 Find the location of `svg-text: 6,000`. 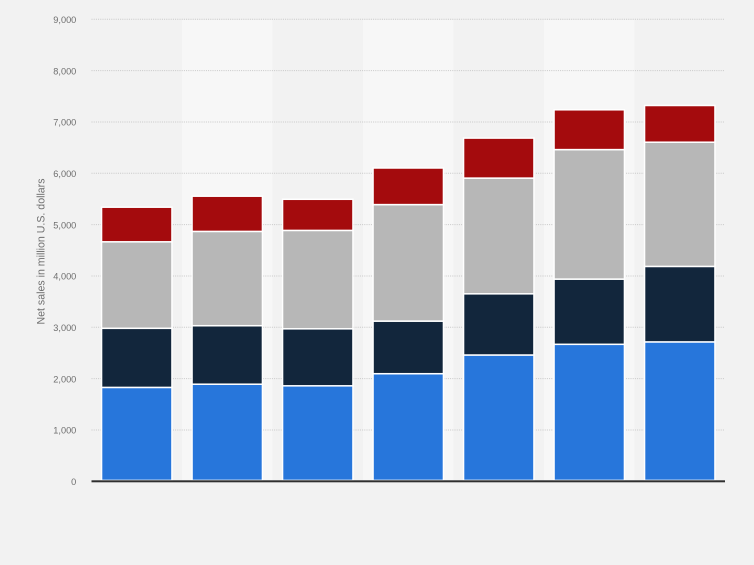

svg-text: 6,000 is located at coordinates (64, 174).